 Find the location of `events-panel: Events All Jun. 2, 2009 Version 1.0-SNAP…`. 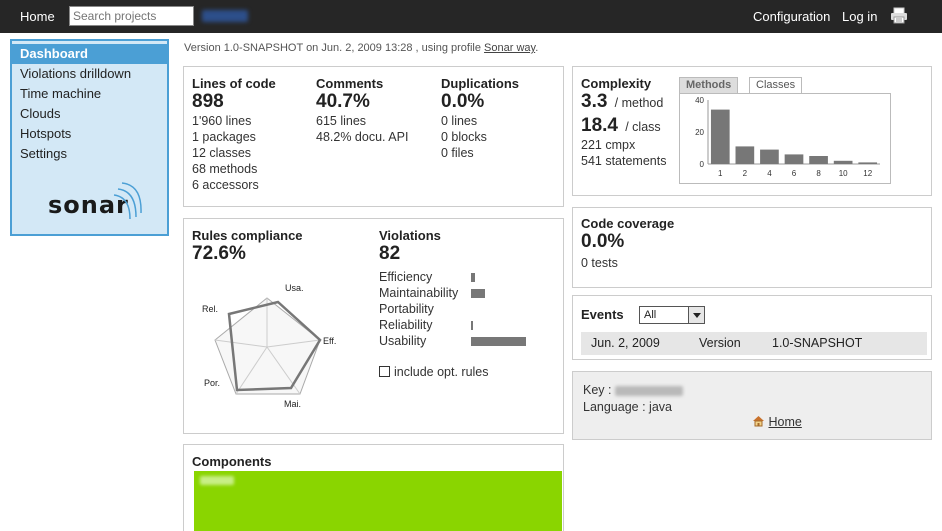

events-panel: Events All Jun. 2, 2009 Version 1.0-SNAP… is located at coordinates (752, 327).